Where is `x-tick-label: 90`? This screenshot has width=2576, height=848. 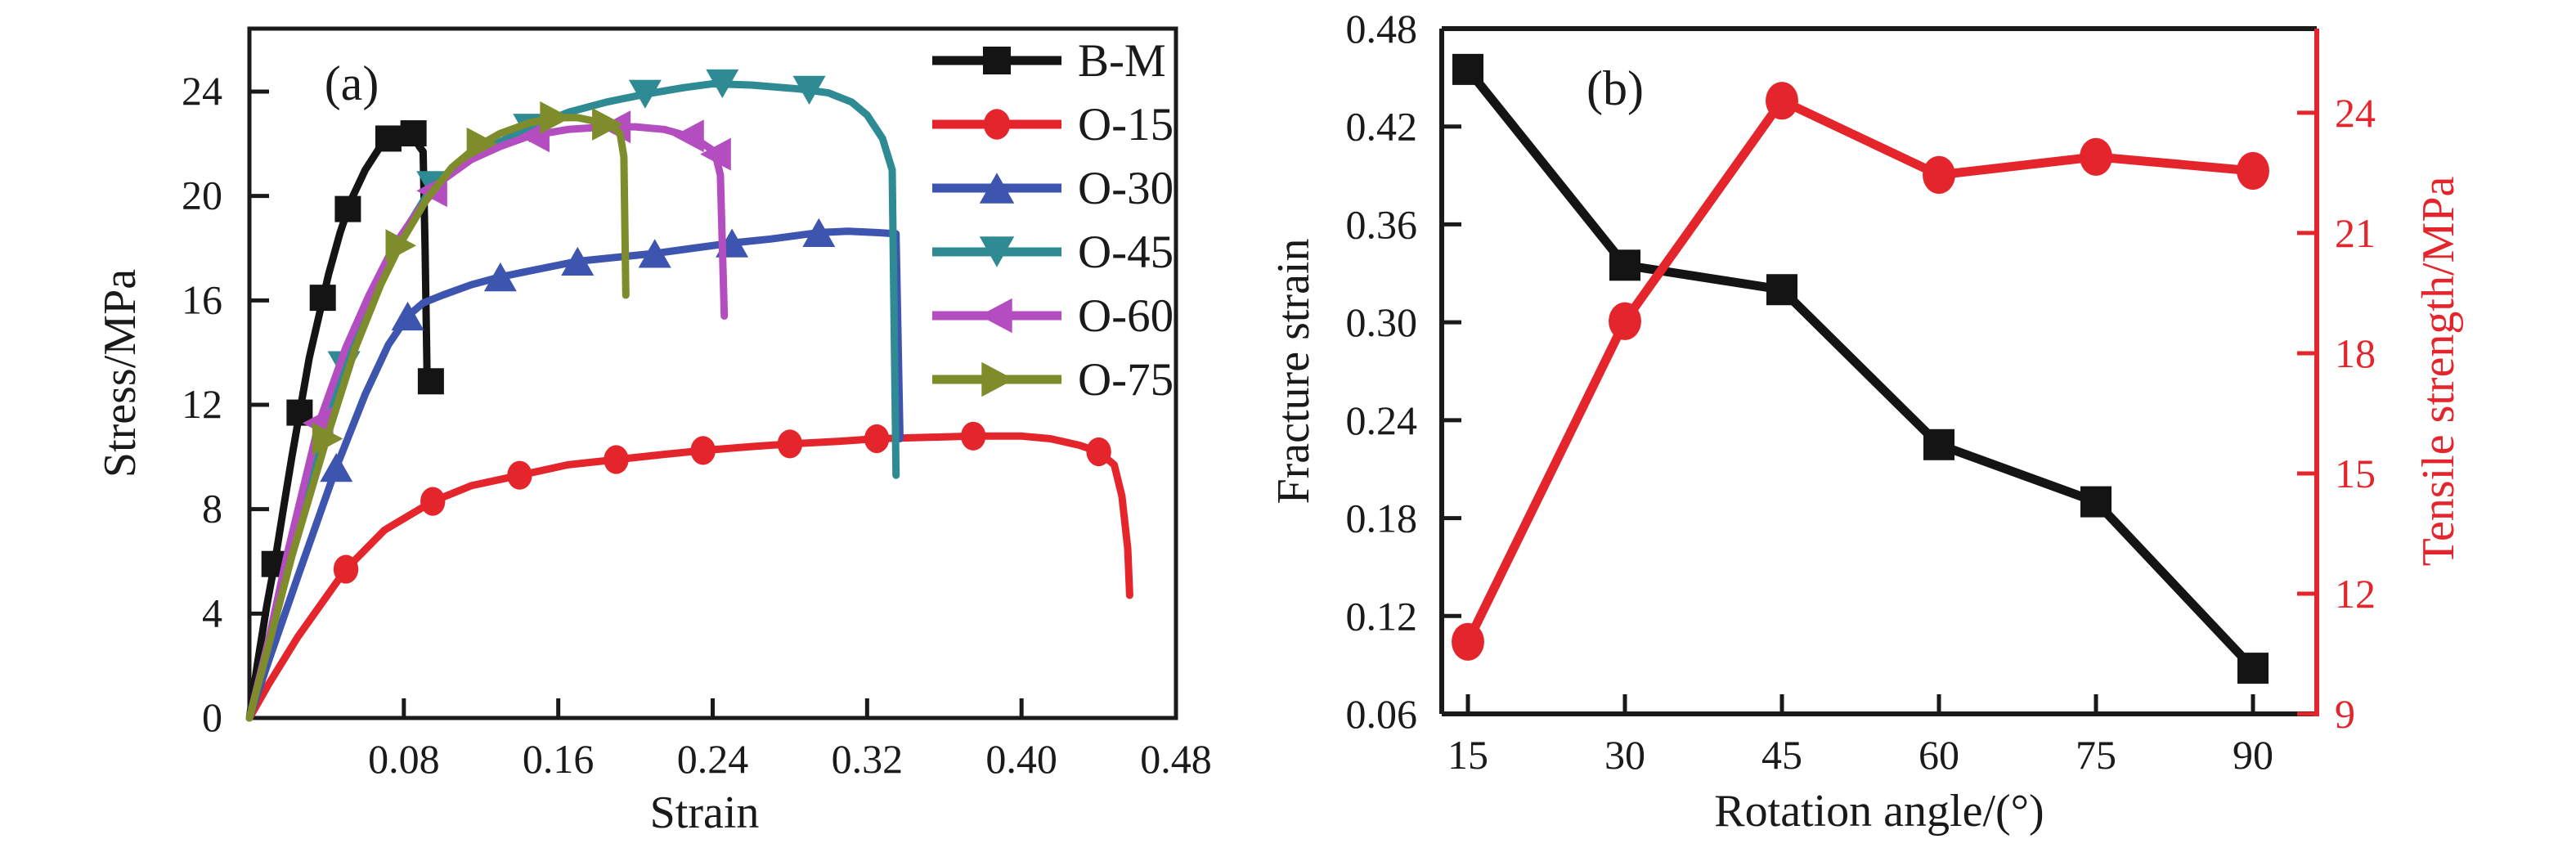
x-tick-label: 90 is located at coordinates (2253, 755).